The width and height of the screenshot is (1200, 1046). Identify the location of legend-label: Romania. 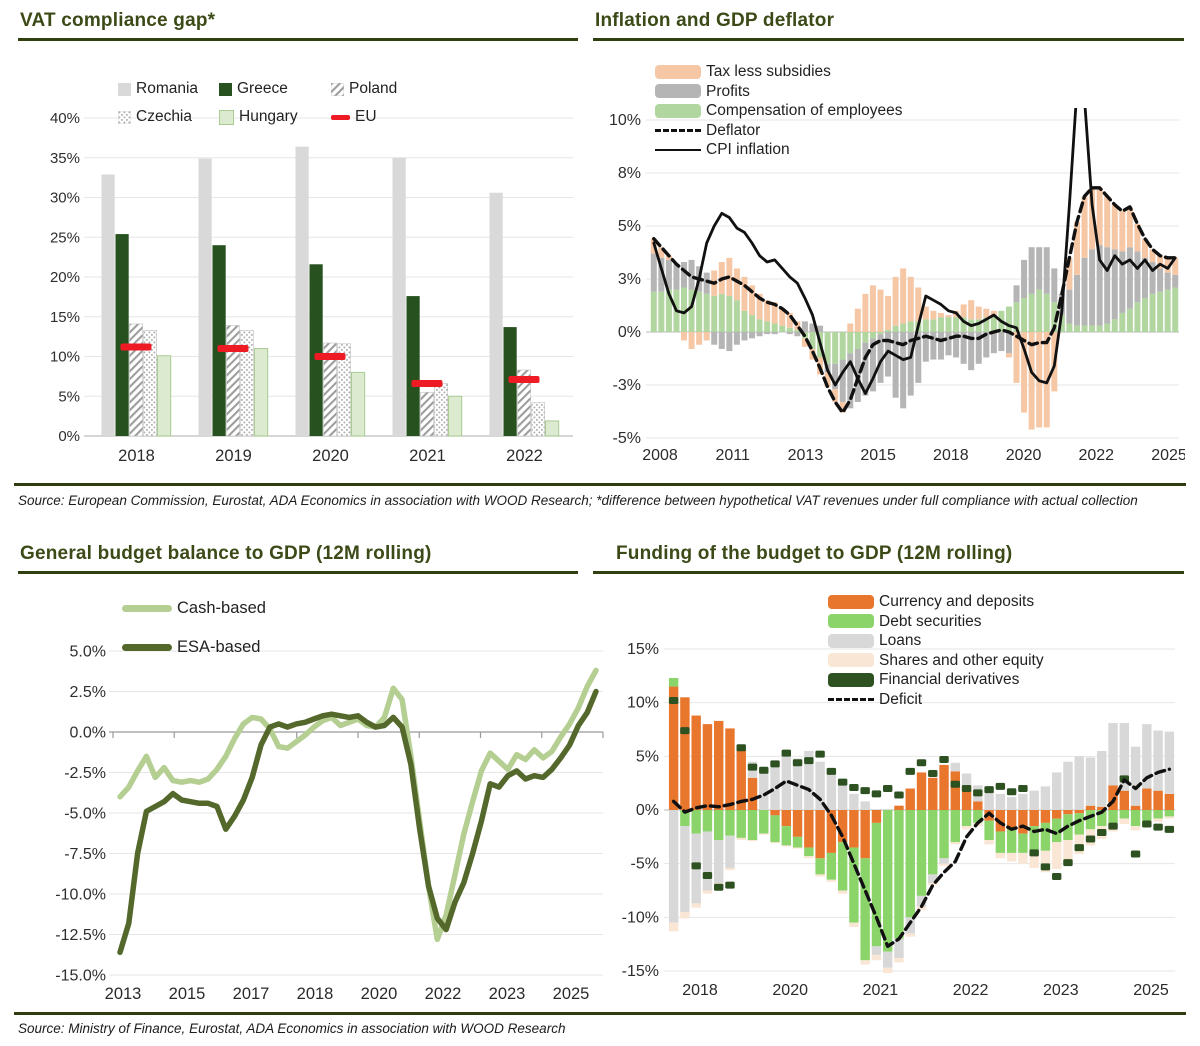
(167, 88).